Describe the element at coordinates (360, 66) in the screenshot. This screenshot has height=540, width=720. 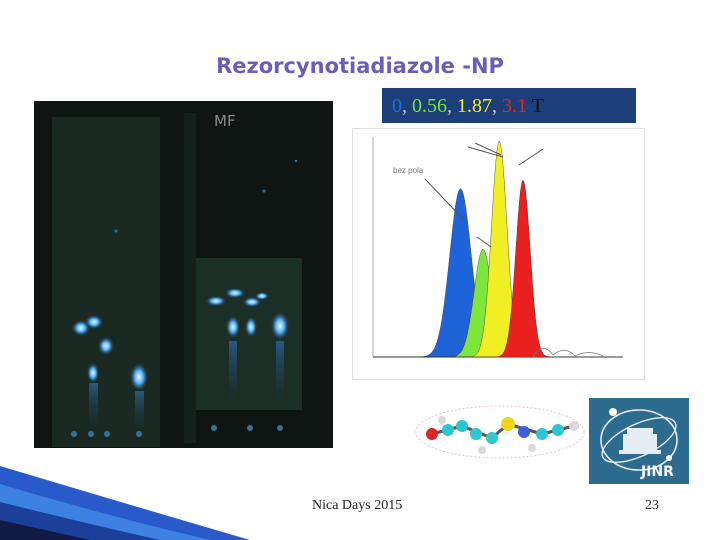
I see `slide-title: Rezorcynotiadiazole -NP` at that location.